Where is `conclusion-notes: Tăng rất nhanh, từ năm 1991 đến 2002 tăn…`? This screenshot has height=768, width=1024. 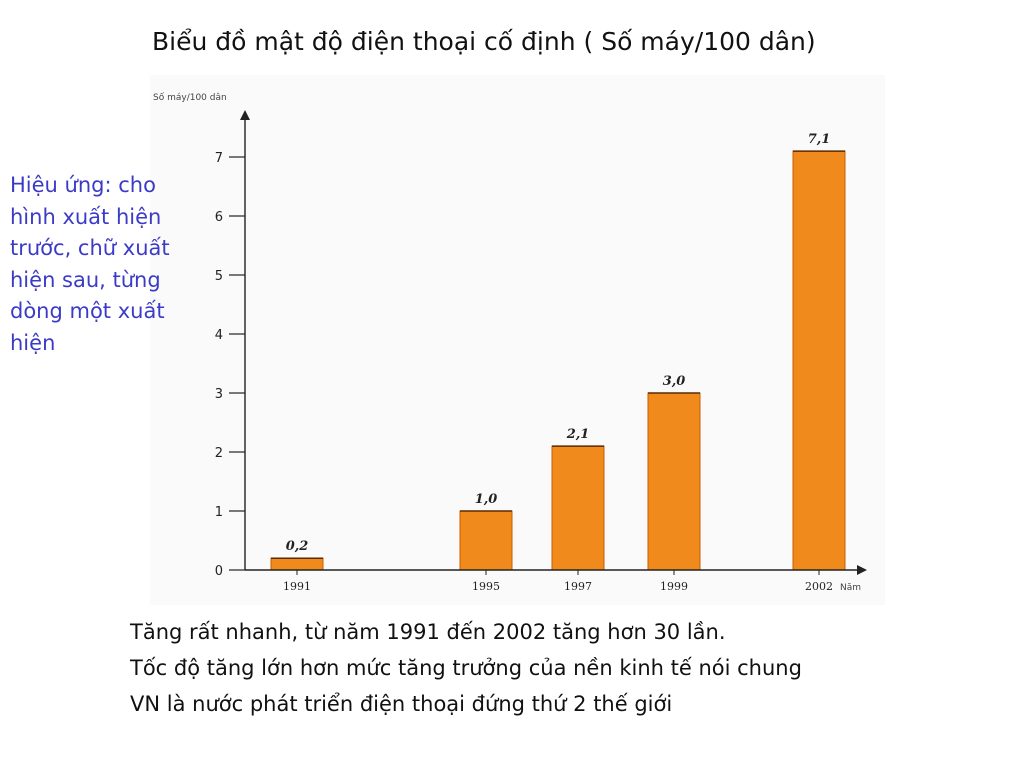 conclusion-notes: Tăng rất nhanh, từ năm 1991 đến 2002 tăn… is located at coordinates (570, 668).